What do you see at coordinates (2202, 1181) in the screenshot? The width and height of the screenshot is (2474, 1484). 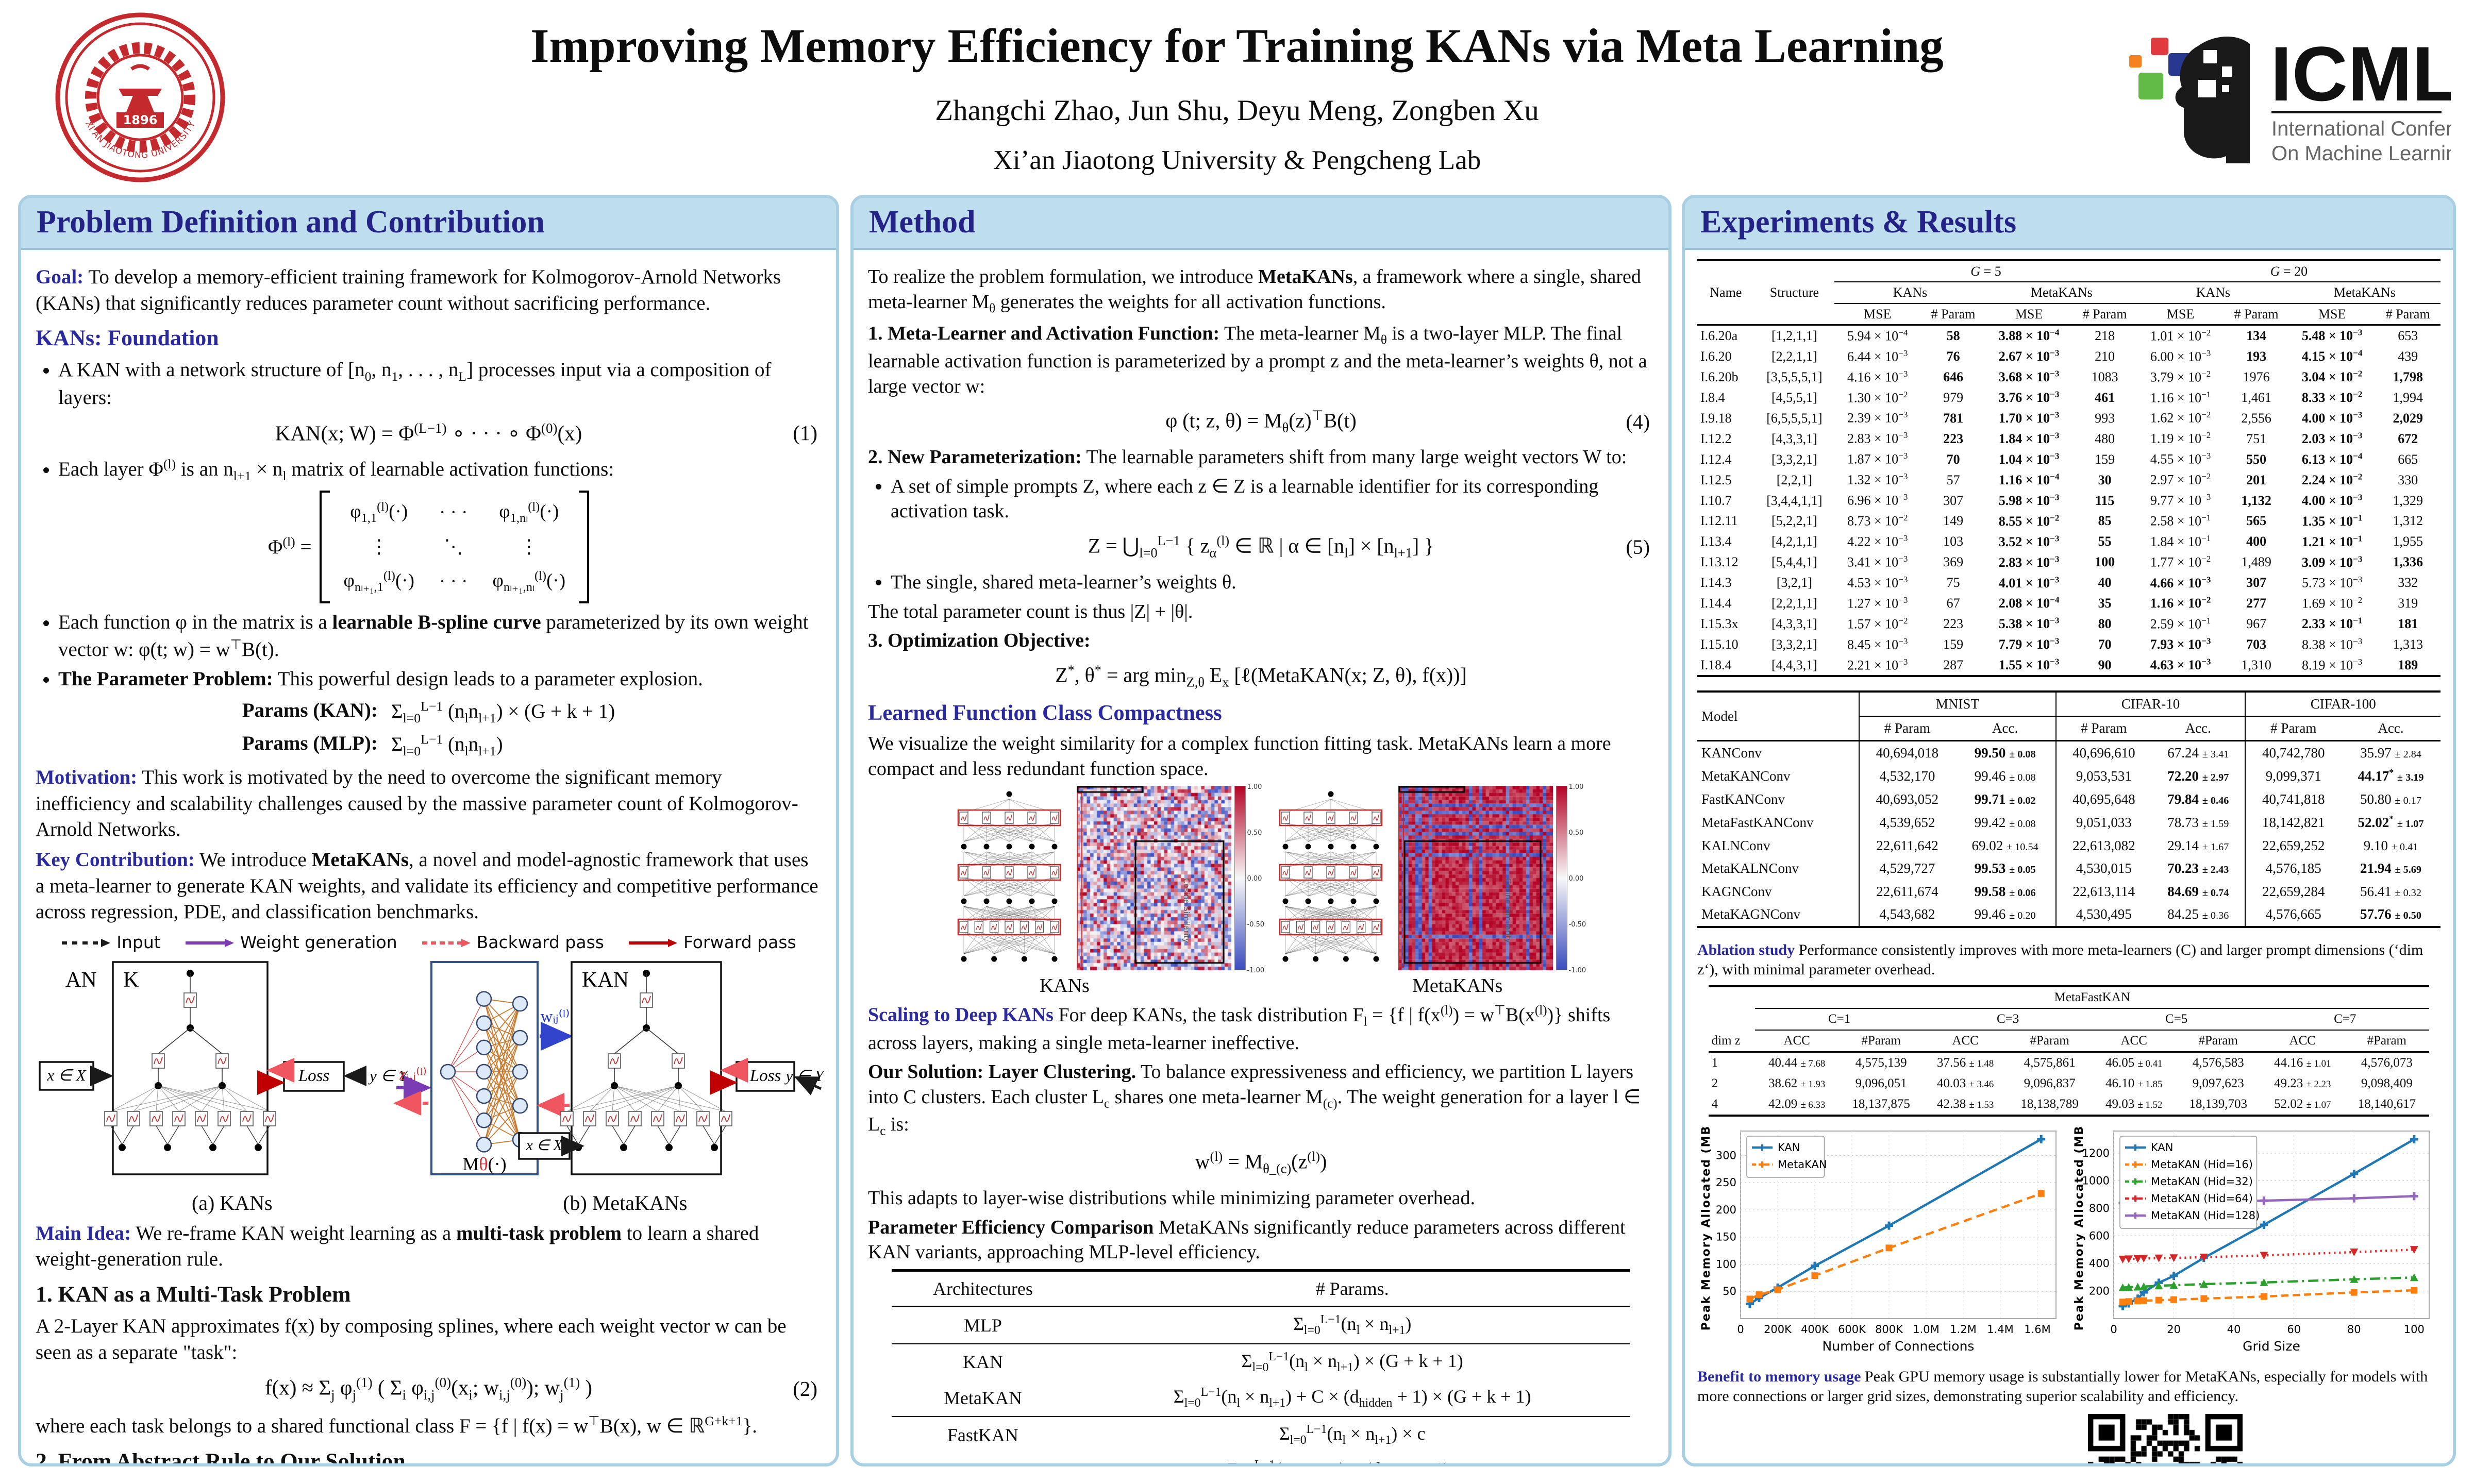 I see `svg-text: MetaKAN (Hid=32)` at bounding box center [2202, 1181].